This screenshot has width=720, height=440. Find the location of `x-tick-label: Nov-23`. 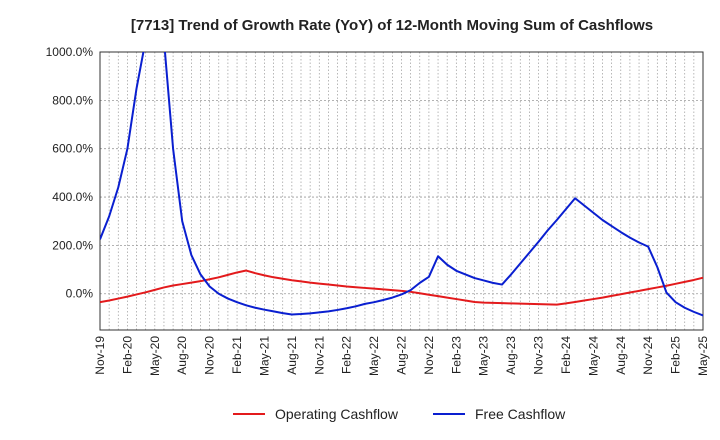

x-tick-label: Nov-23 is located at coordinates (539, 355).